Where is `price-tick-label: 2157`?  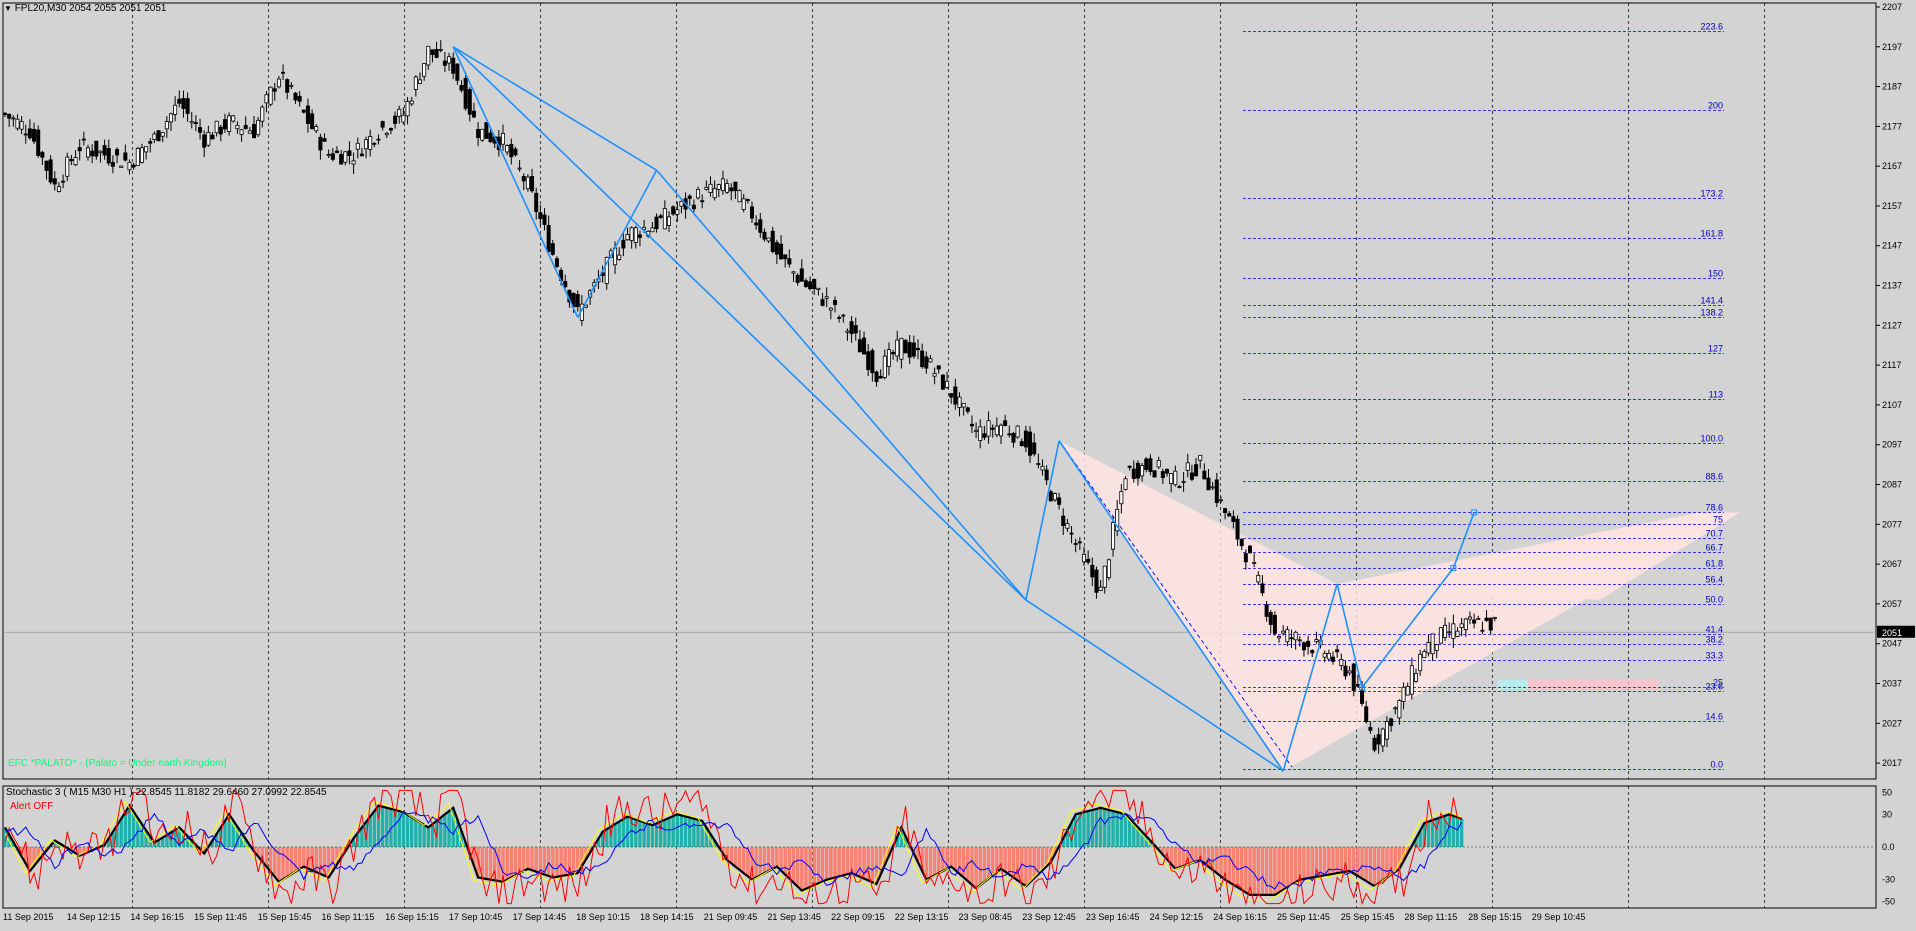 price-tick-label: 2157 is located at coordinates (1892, 206).